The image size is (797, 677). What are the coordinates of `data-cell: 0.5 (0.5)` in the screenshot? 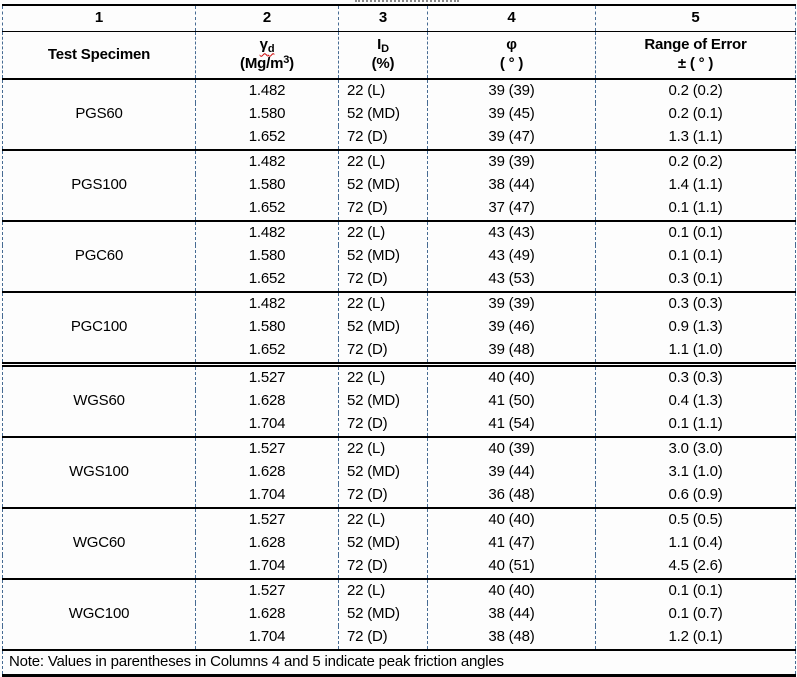 It's located at (695, 519).